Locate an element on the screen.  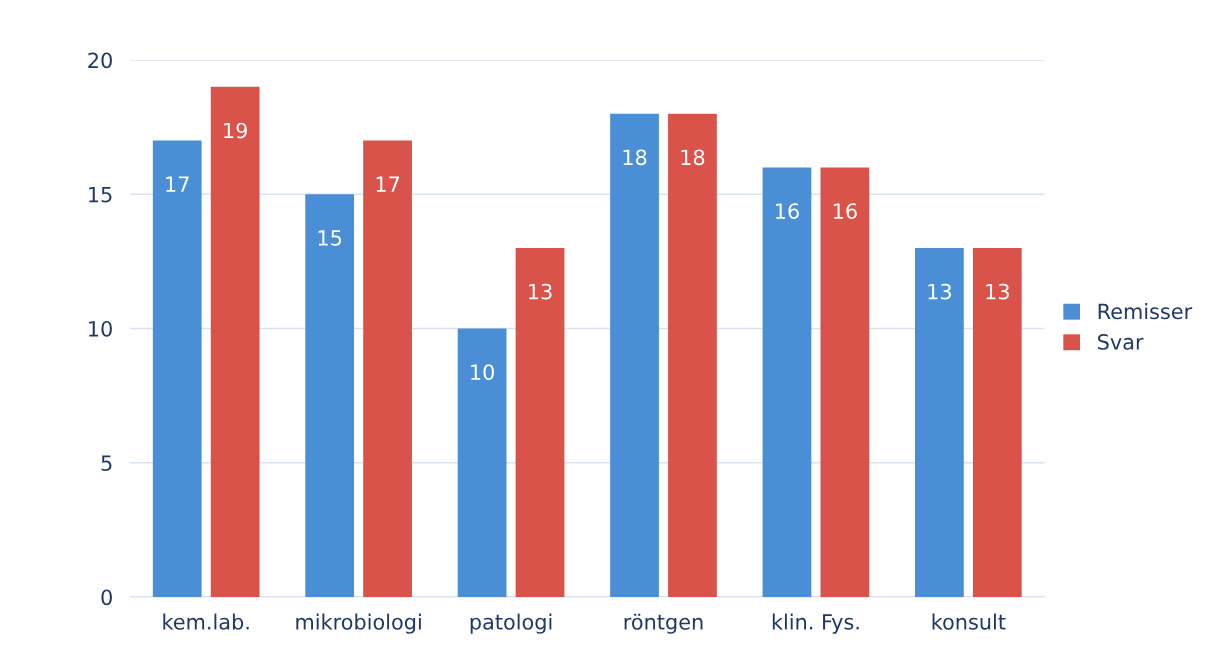
x-tick-label: klin. Fys. is located at coordinates (815, 623).